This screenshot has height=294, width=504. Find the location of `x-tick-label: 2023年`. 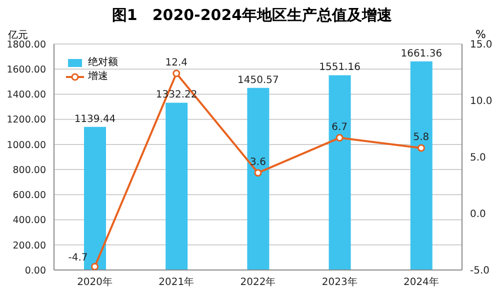

x-tick-label: 2023年 is located at coordinates (340, 282).